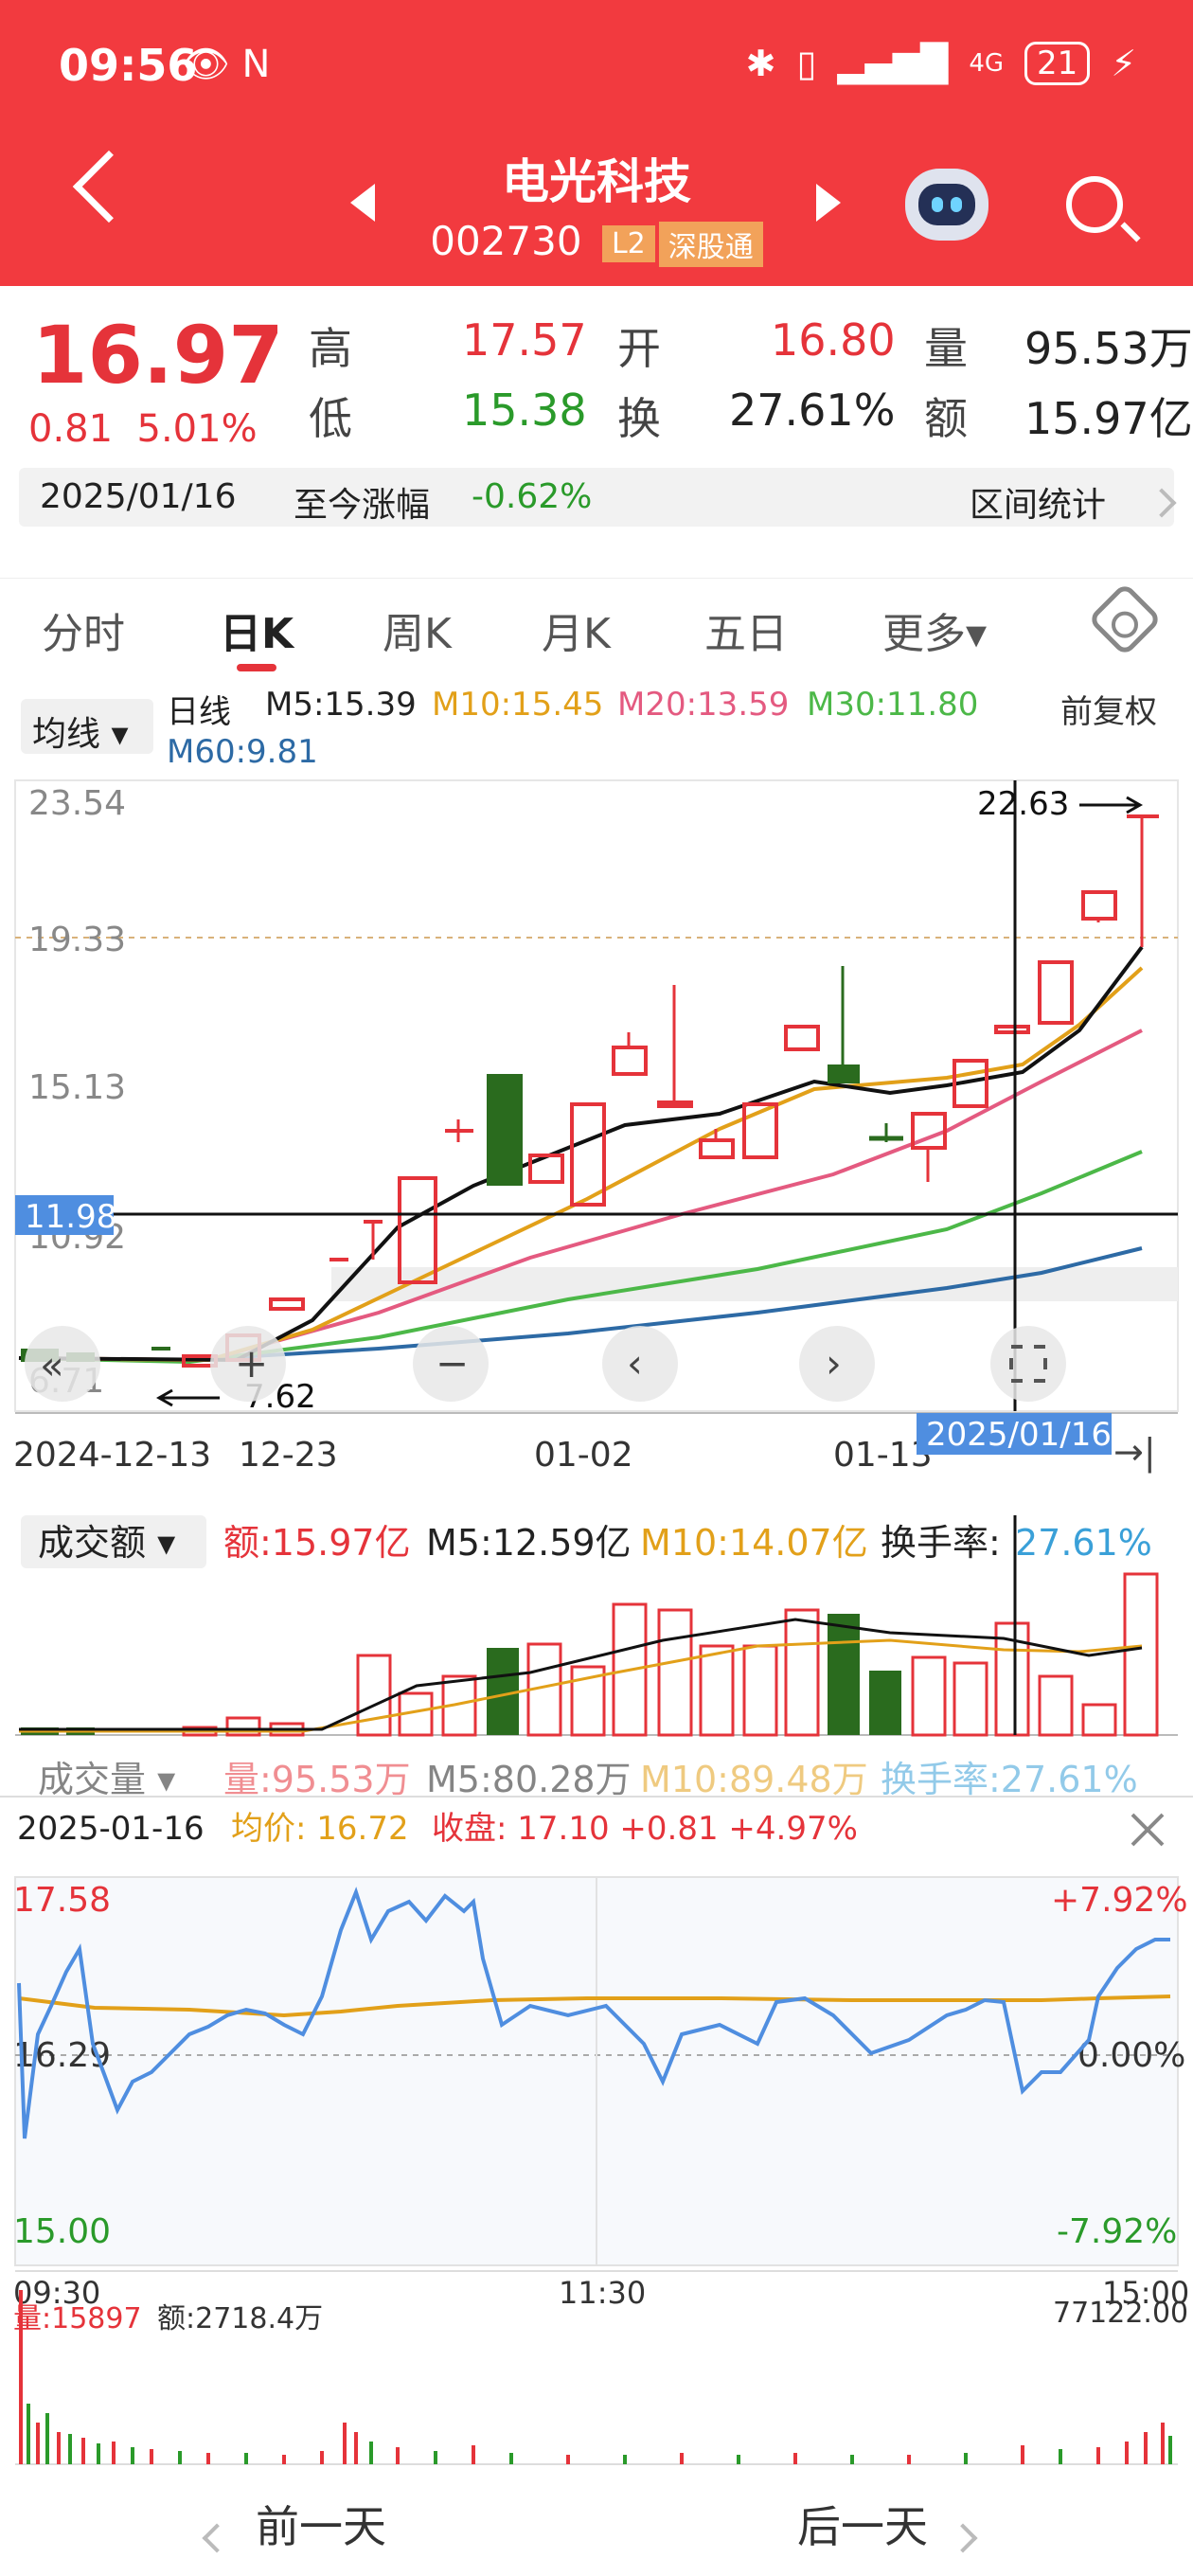  What do you see at coordinates (596, 66) in the screenshot?
I see `status-bar: 09:56 👁 N ✱ ▯ ▂▄▆█ 4G 21 ⚡` at bounding box center [596, 66].